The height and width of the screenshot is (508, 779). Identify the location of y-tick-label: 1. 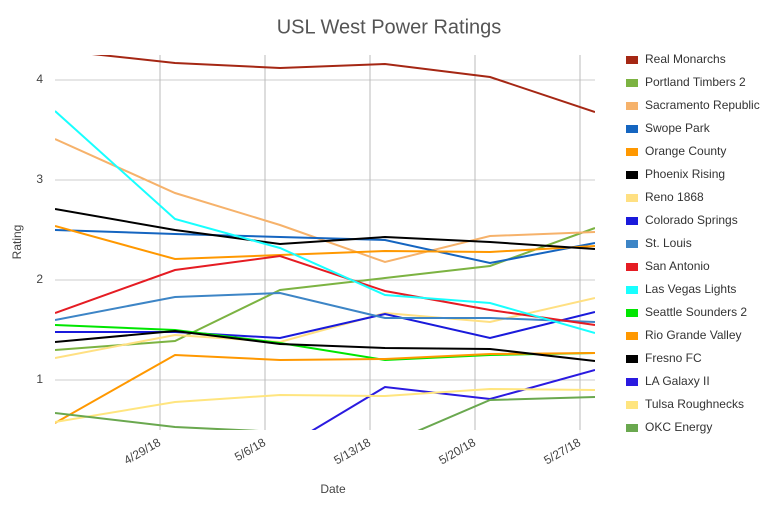
(39, 379).